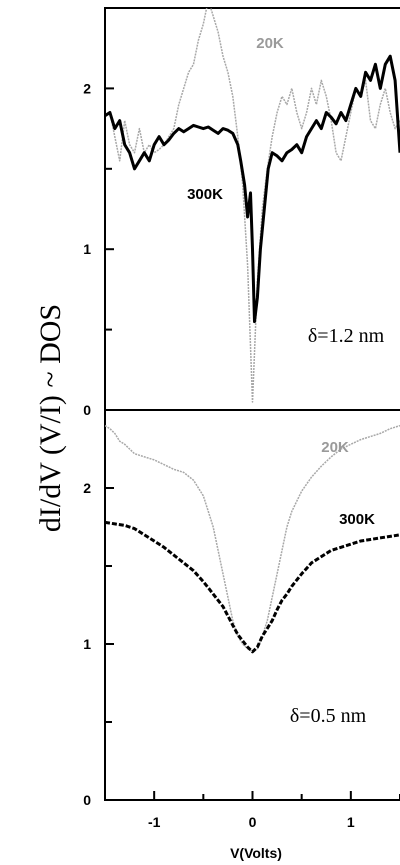 The image size is (400, 865). What do you see at coordinates (351, 822) in the screenshot?
I see `x-tick-label: 1` at bounding box center [351, 822].